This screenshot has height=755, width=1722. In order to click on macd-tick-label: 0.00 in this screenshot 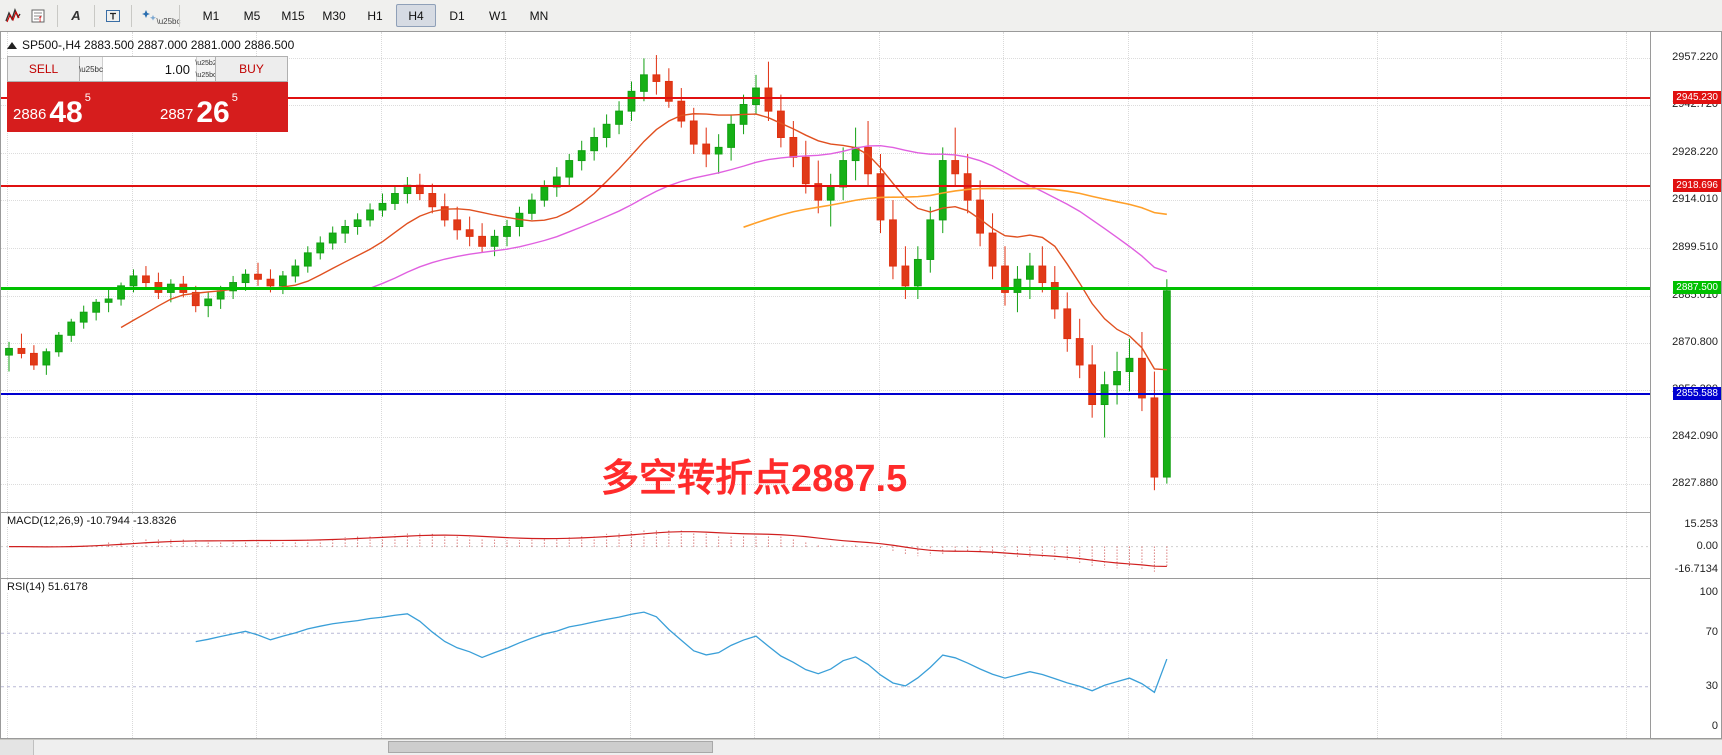, I will do `click(1707, 545)`.